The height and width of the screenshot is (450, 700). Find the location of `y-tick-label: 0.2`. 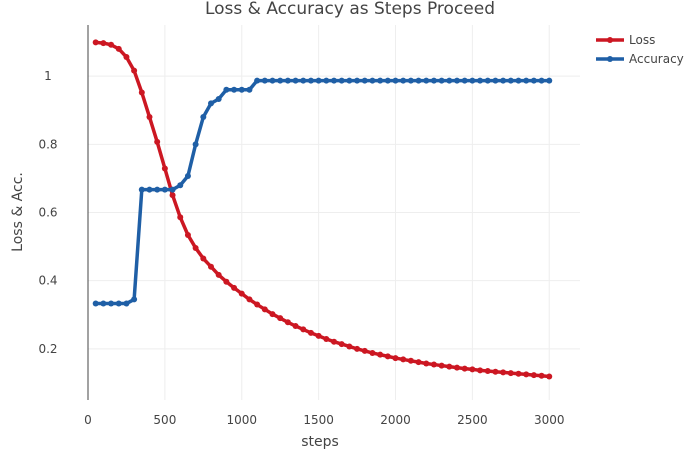

y-tick-label: 0.2 is located at coordinates (47, 349).